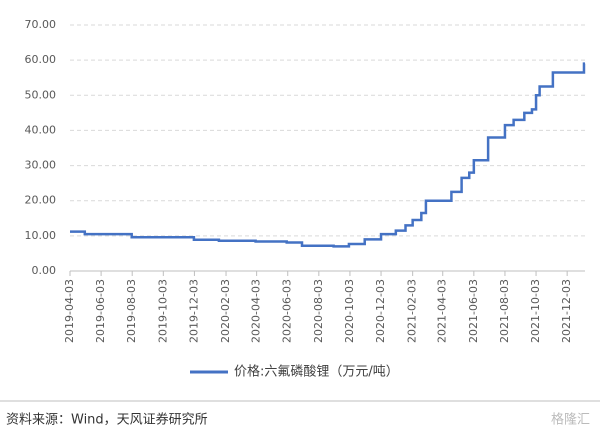  I want to click on x-tick-label: 2021-08-03, so click(504, 311).